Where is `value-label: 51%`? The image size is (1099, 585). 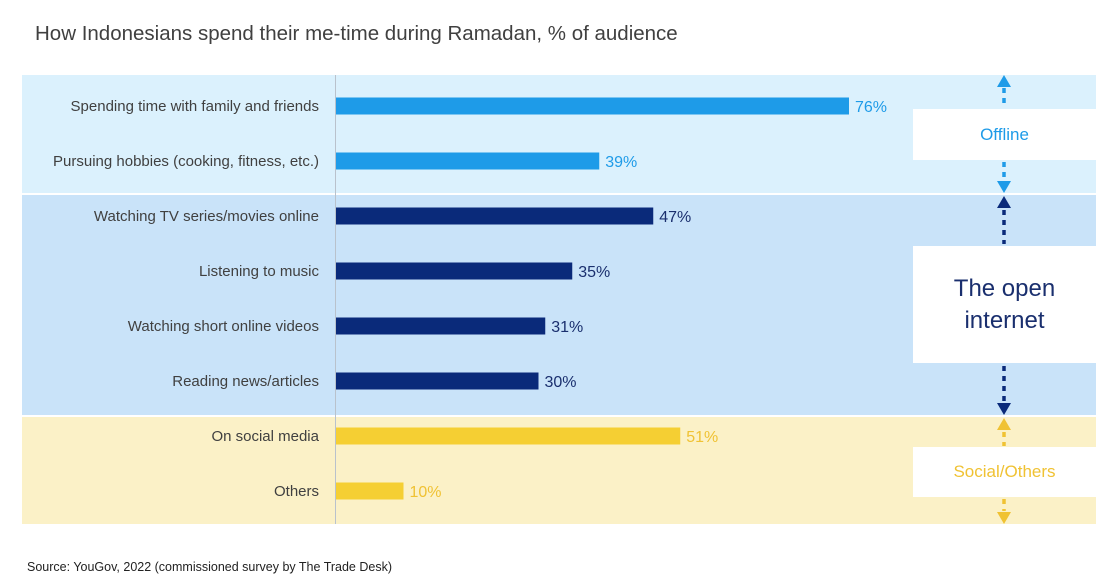
value-label: 51% is located at coordinates (702, 437).